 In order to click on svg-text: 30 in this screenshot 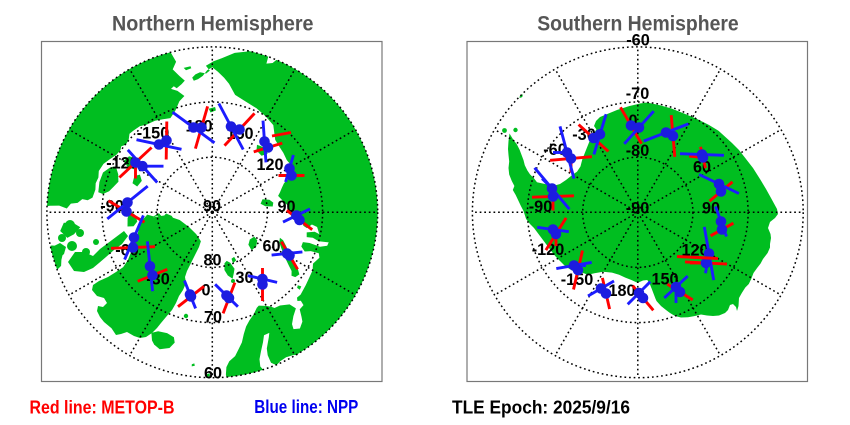, I will do `click(245, 277)`.